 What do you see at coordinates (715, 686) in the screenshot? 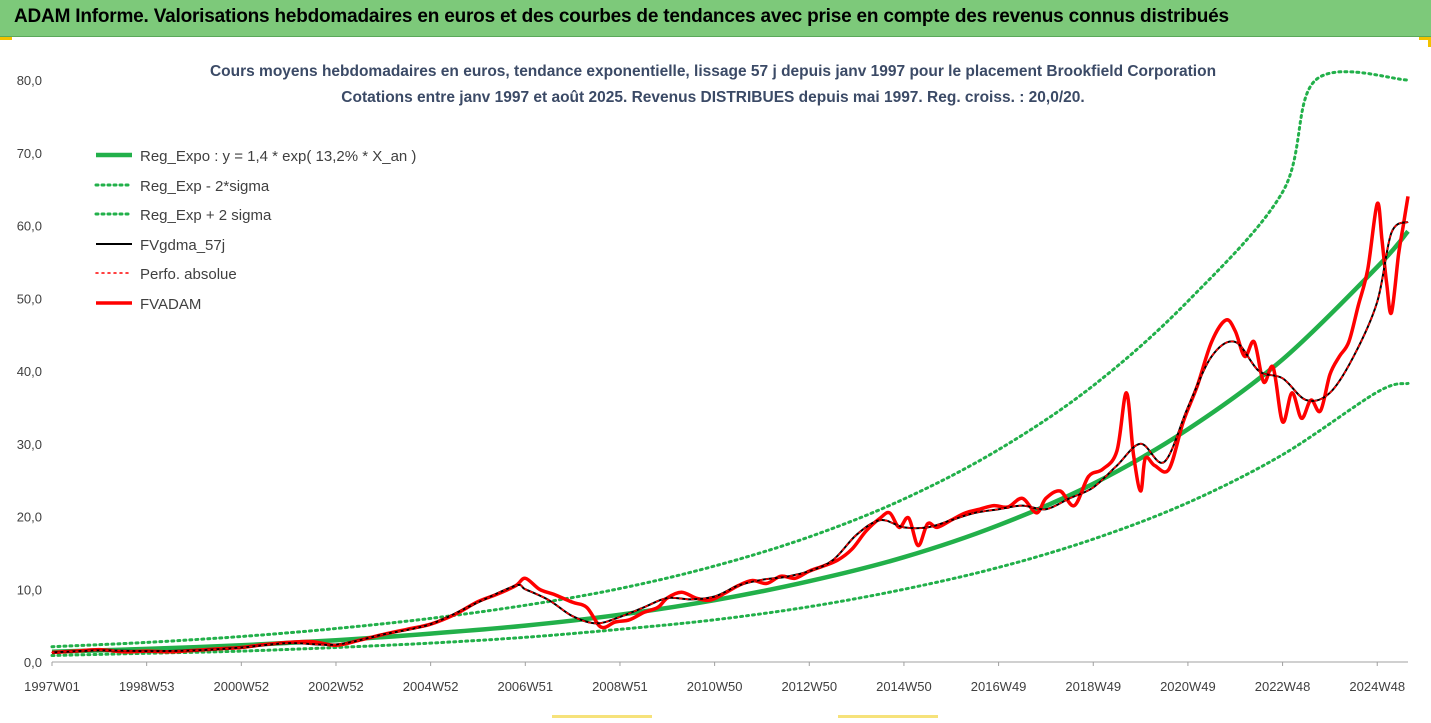
I see `x-tick-label: 2010W50` at bounding box center [715, 686].